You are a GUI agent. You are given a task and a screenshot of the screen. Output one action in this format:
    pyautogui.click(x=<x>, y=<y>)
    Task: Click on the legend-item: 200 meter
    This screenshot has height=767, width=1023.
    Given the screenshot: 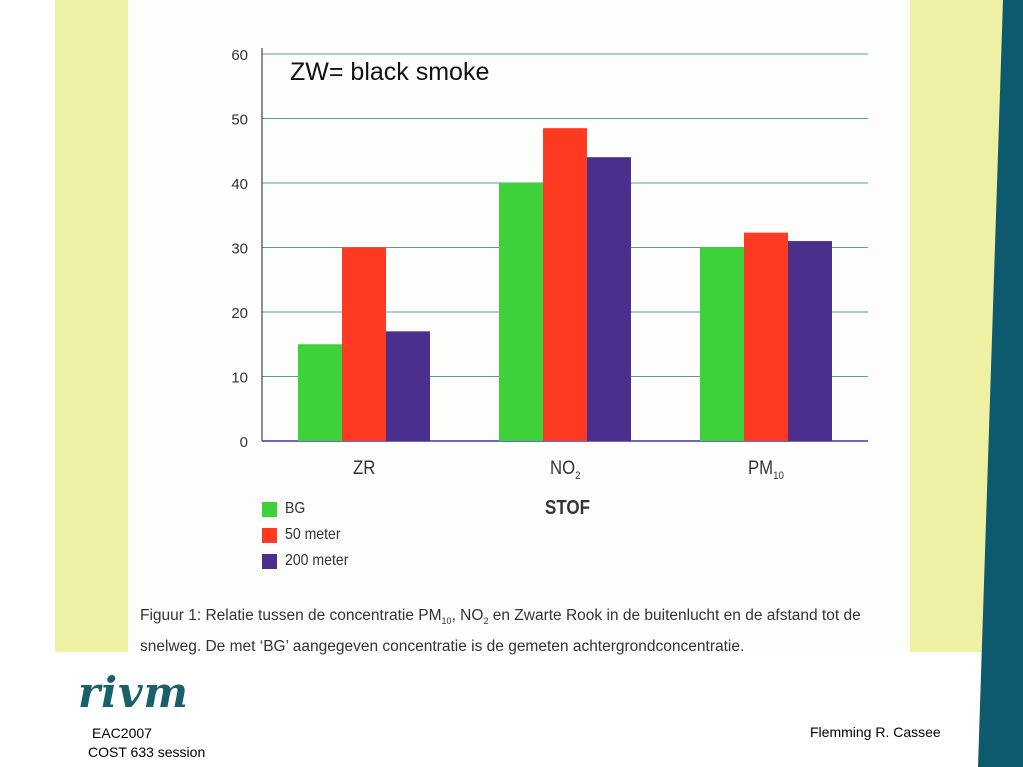 What is the action you would take?
    pyautogui.click(x=309, y=561)
    